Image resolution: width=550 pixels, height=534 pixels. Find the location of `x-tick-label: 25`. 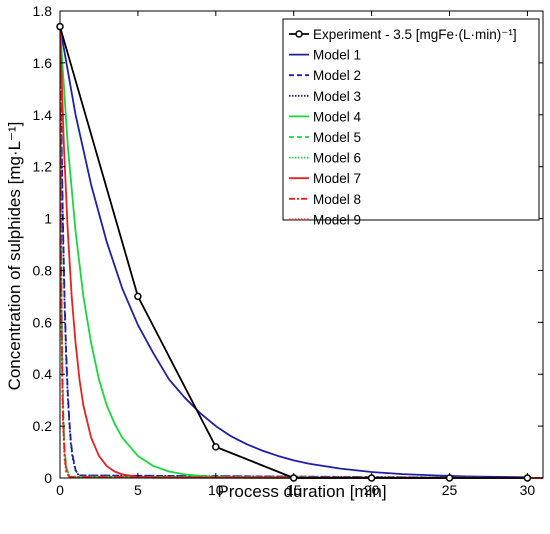

x-tick-label: 25 is located at coordinates (450, 490).